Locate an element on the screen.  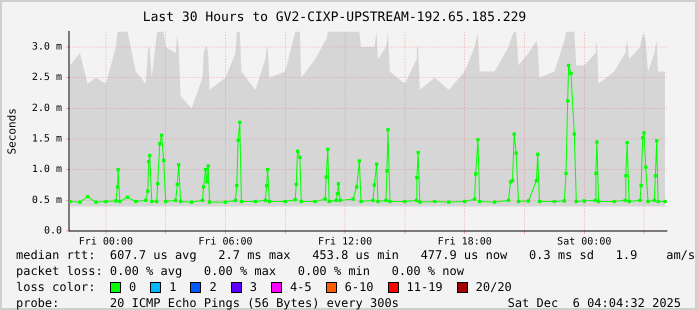
y-tick-label: 2.0 m is located at coordinates (47, 108).